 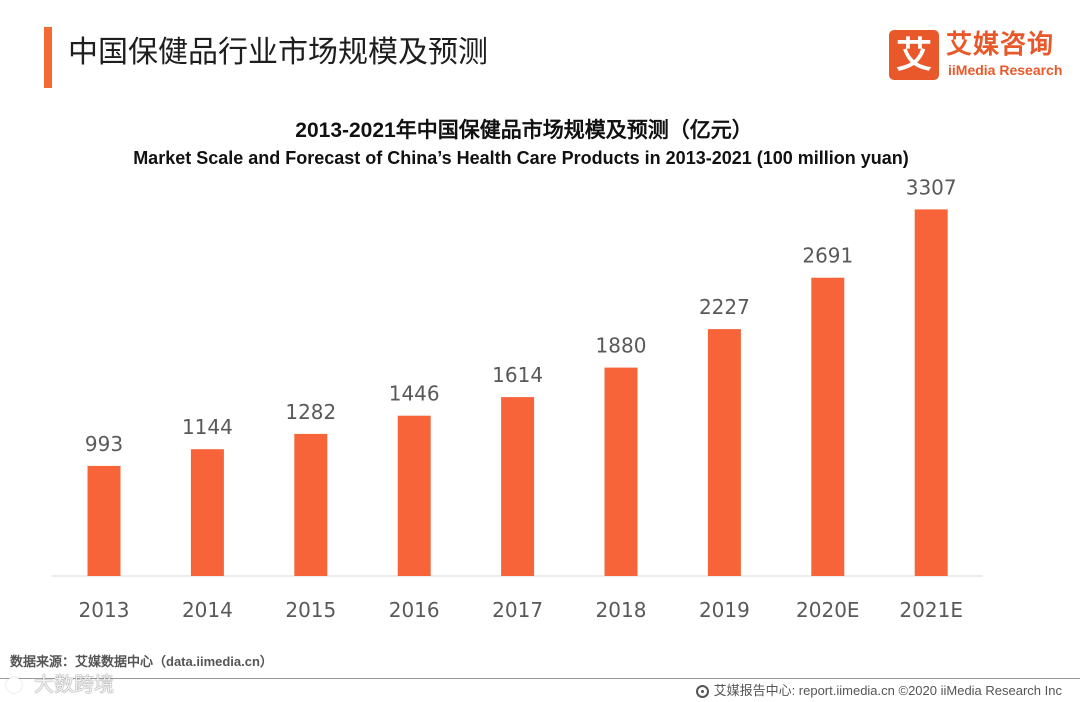 I want to click on report-center-icon, so click(x=702, y=691).